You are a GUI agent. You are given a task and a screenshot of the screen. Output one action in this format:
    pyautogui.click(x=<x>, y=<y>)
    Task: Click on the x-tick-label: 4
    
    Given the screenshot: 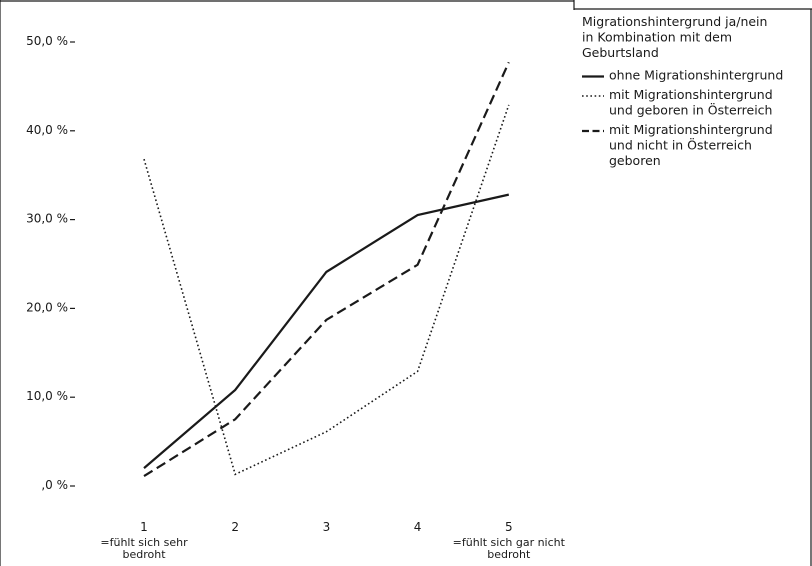 What is the action you would take?
    pyautogui.click(x=418, y=527)
    